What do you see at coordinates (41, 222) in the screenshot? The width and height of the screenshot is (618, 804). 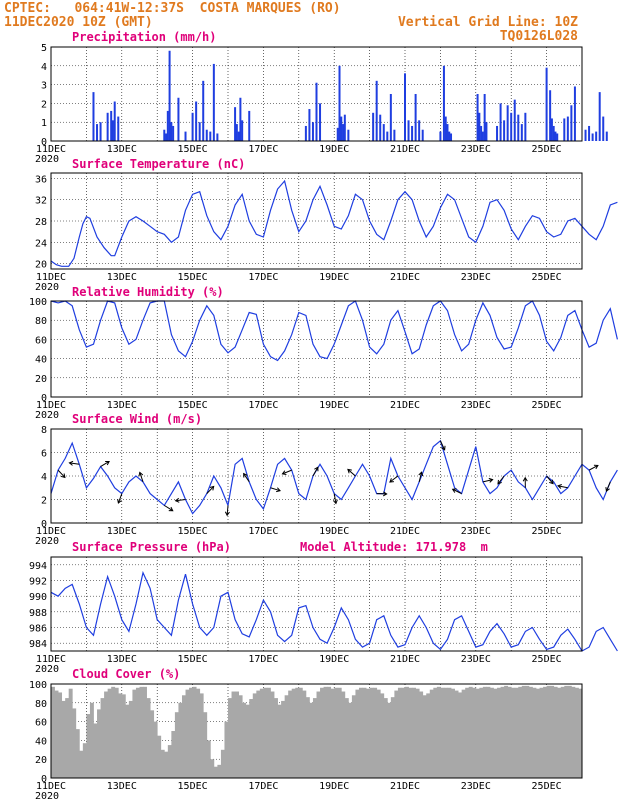 I see `temp-ytick-label: 28` at bounding box center [41, 222].